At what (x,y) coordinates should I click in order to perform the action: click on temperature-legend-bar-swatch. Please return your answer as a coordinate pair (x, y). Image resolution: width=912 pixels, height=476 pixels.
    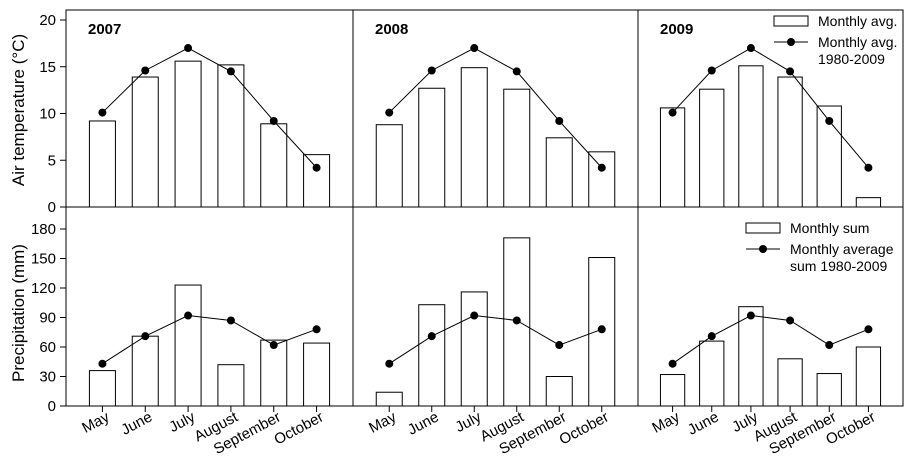
    Looking at the image, I should click on (791, 21).